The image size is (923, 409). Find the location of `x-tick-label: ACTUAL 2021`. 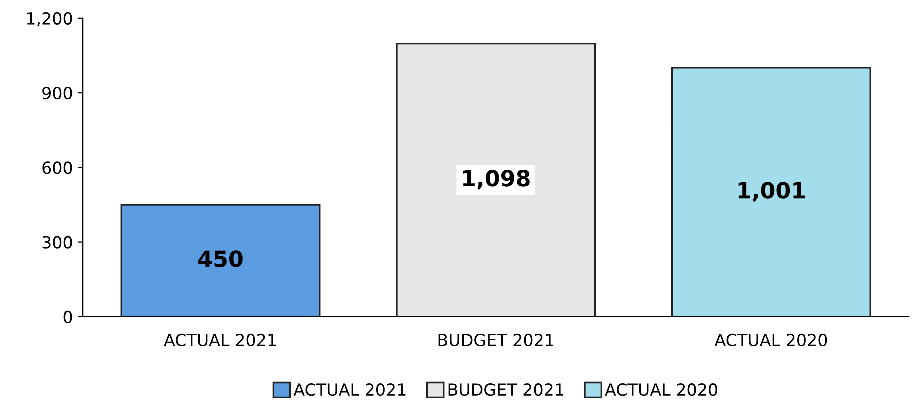

x-tick-label: ACTUAL 2021 is located at coordinates (220, 340).